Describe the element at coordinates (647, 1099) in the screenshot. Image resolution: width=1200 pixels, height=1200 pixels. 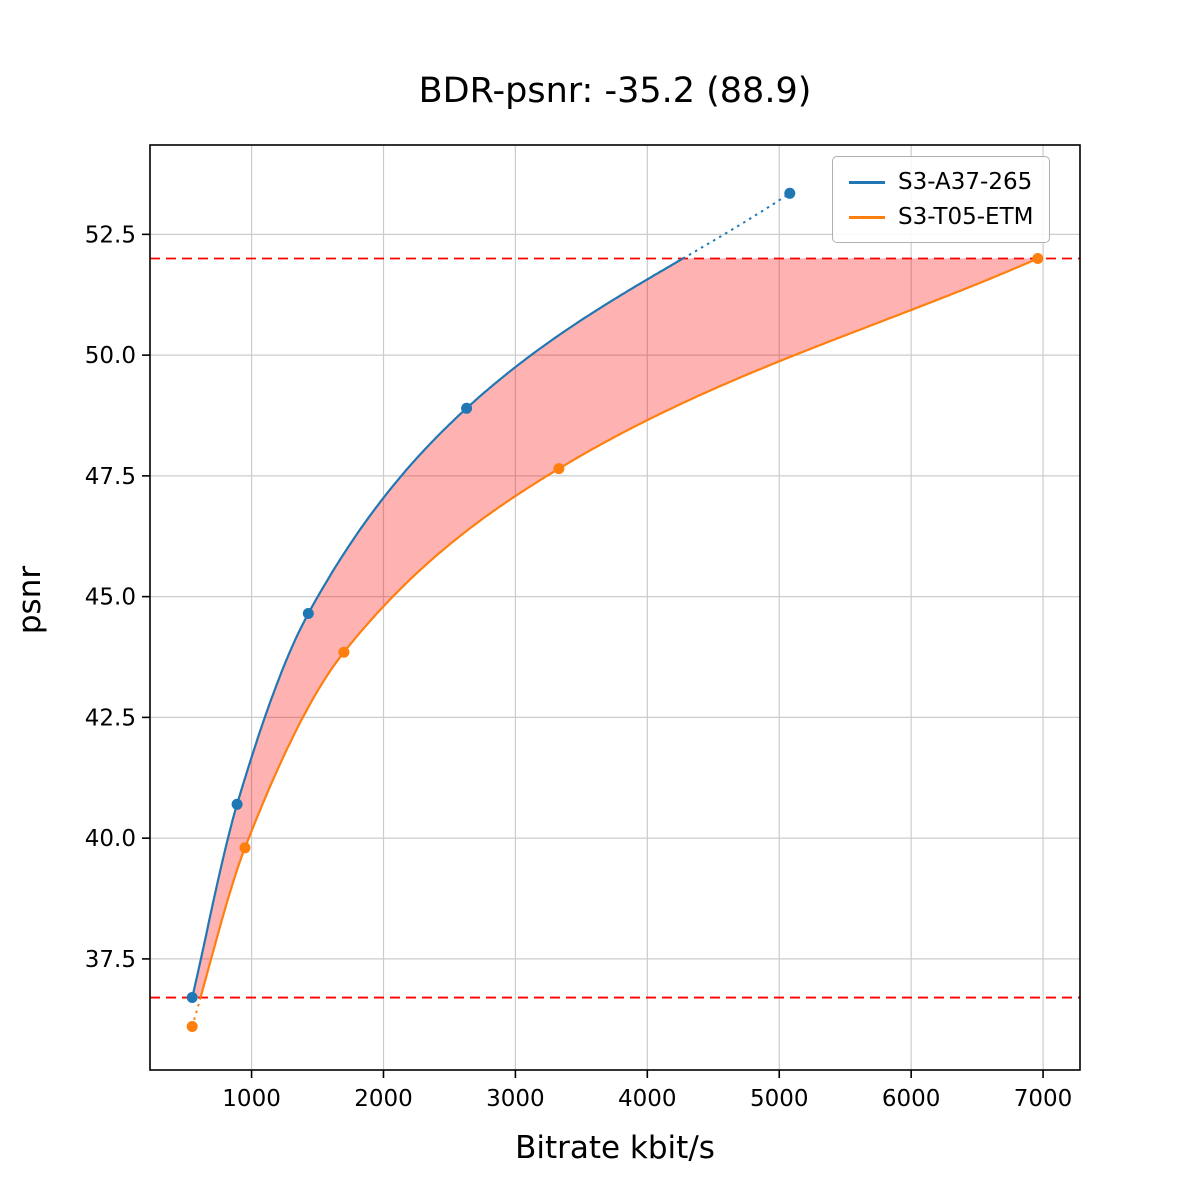
I see `x-tick-label: 4000` at that location.